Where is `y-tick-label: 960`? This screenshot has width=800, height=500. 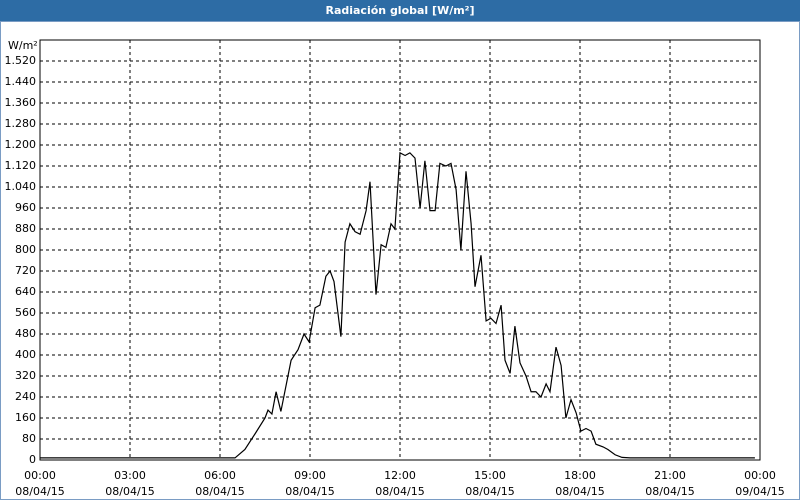 y-tick-label: 960 is located at coordinates (25, 207).